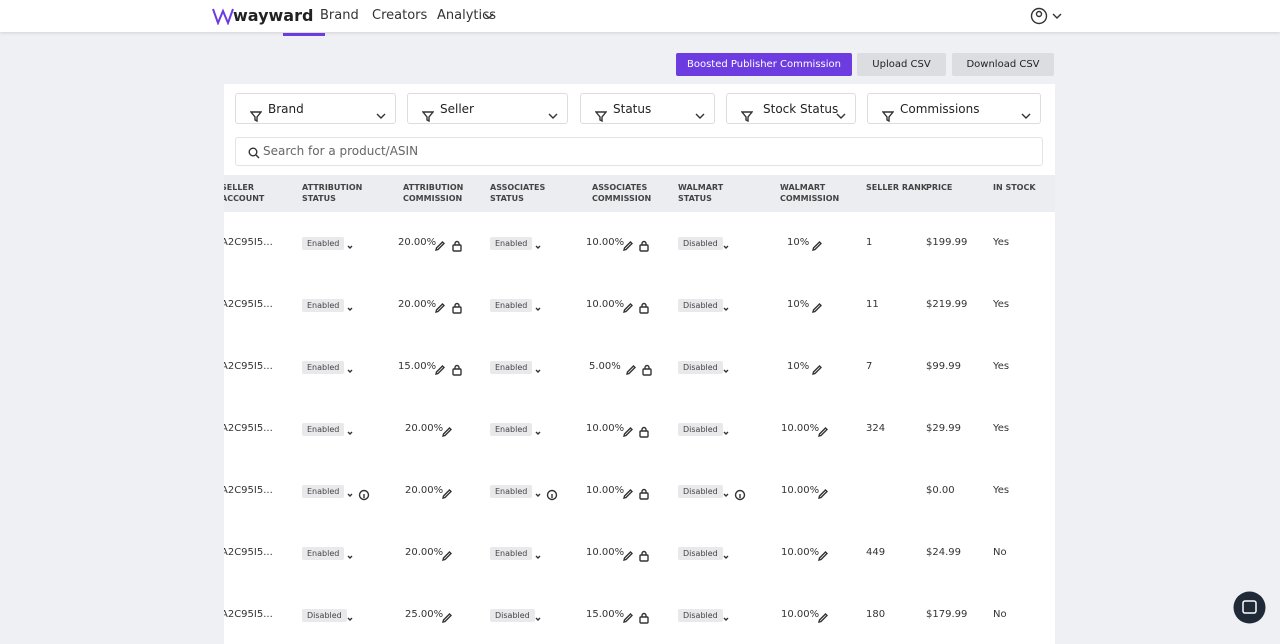 Image resolution: width=1280 pixels, height=644 pixels. Describe the element at coordinates (400, 15) in the screenshot. I see `nav-link: Creators` at that location.